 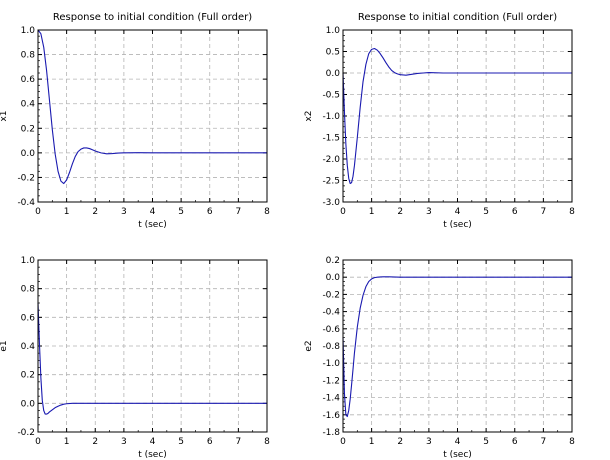 What do you see at coordinates (331, 347) in the screenshot?
I see `y-tick-label: -0.8` at bounding box center [331, 347].